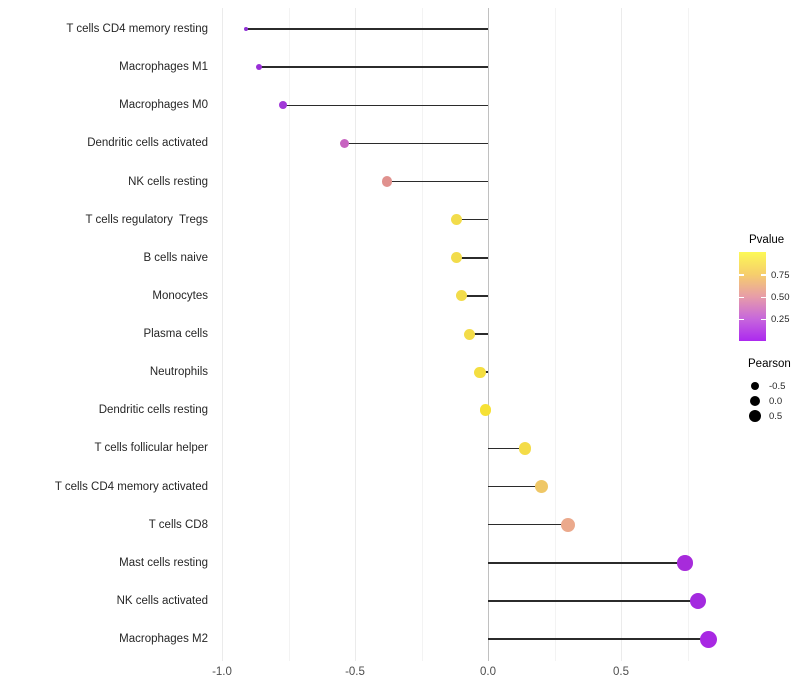 The height and width of the screenshot is (700, 800). What do you see at coordinates (621, 672) in the screenshot?
I see `x-axis-tick-label: 0.5` at bounding box center [621, 672].